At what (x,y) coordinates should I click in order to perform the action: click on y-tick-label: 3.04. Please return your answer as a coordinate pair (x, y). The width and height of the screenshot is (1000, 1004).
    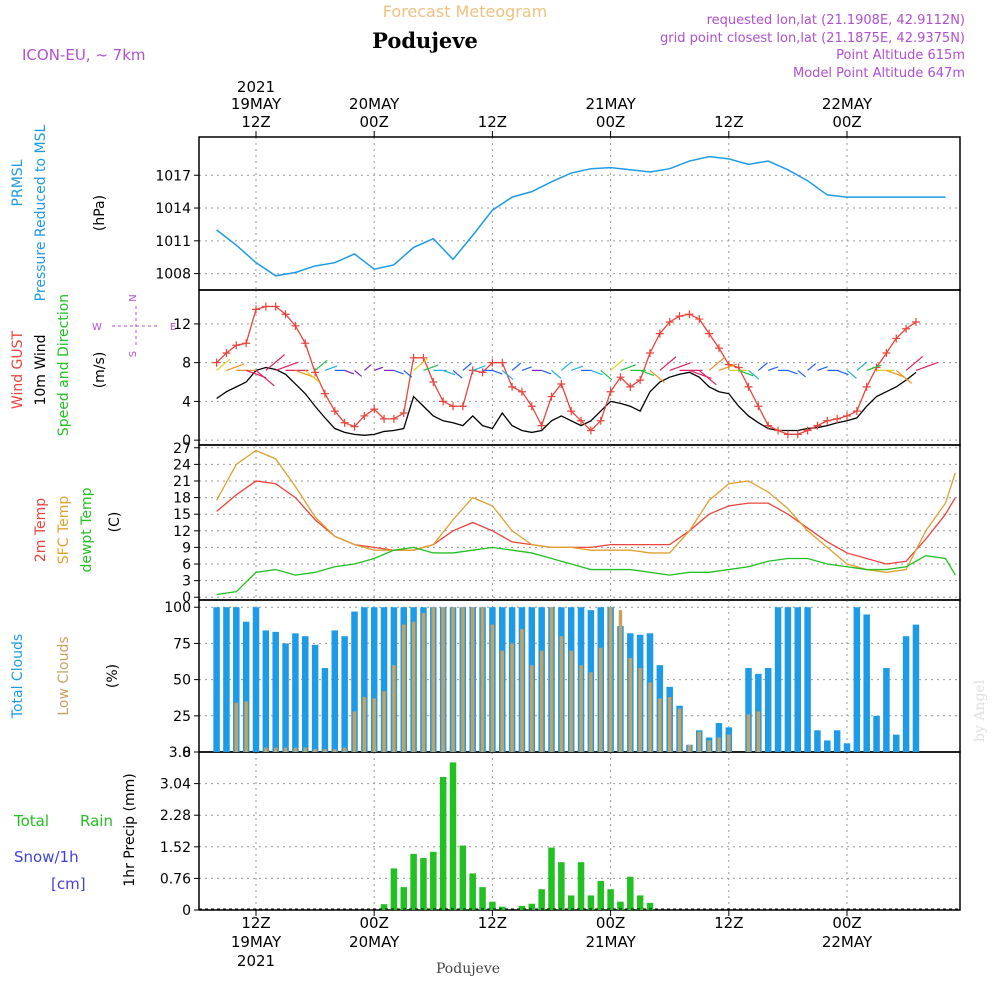
    Looking at the image, I should click on (175, 785).